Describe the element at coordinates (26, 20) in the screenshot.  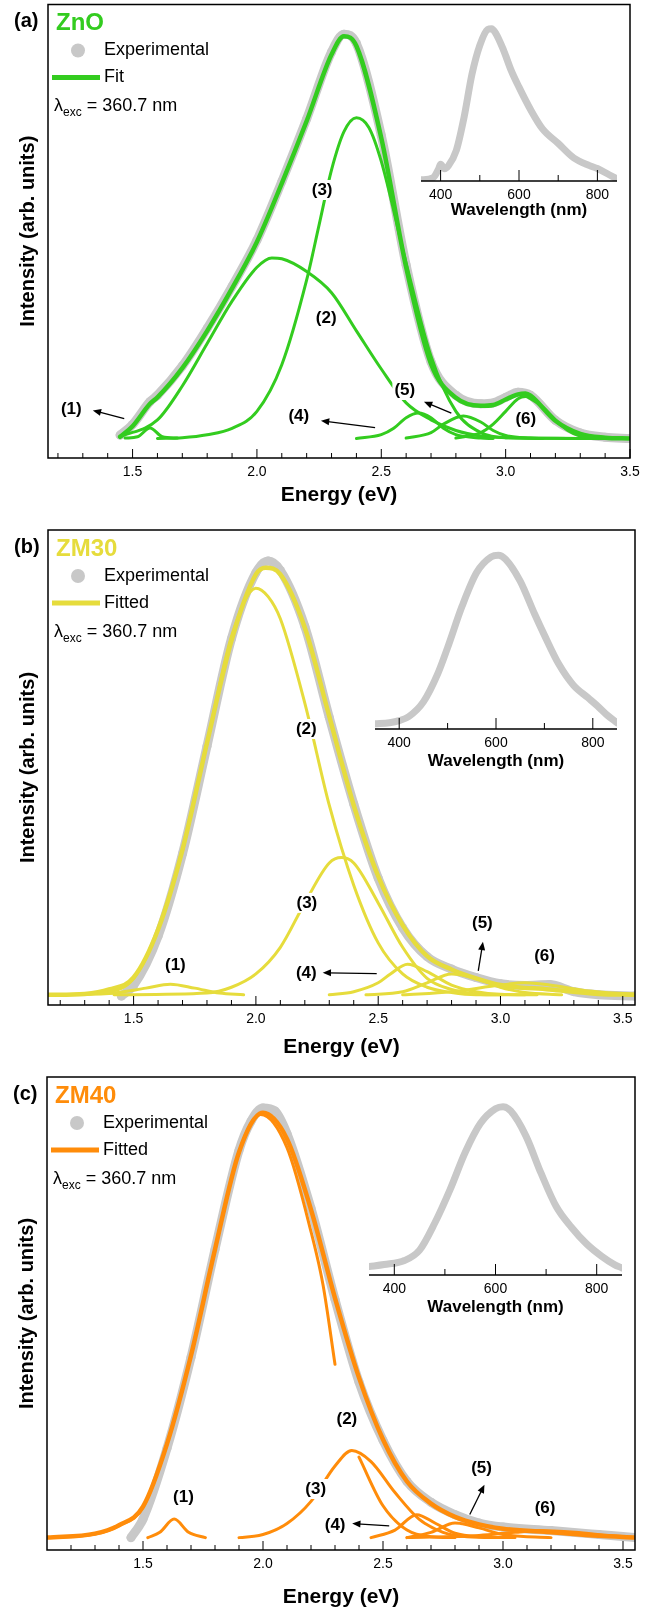
I see `text: (a)` at that location.